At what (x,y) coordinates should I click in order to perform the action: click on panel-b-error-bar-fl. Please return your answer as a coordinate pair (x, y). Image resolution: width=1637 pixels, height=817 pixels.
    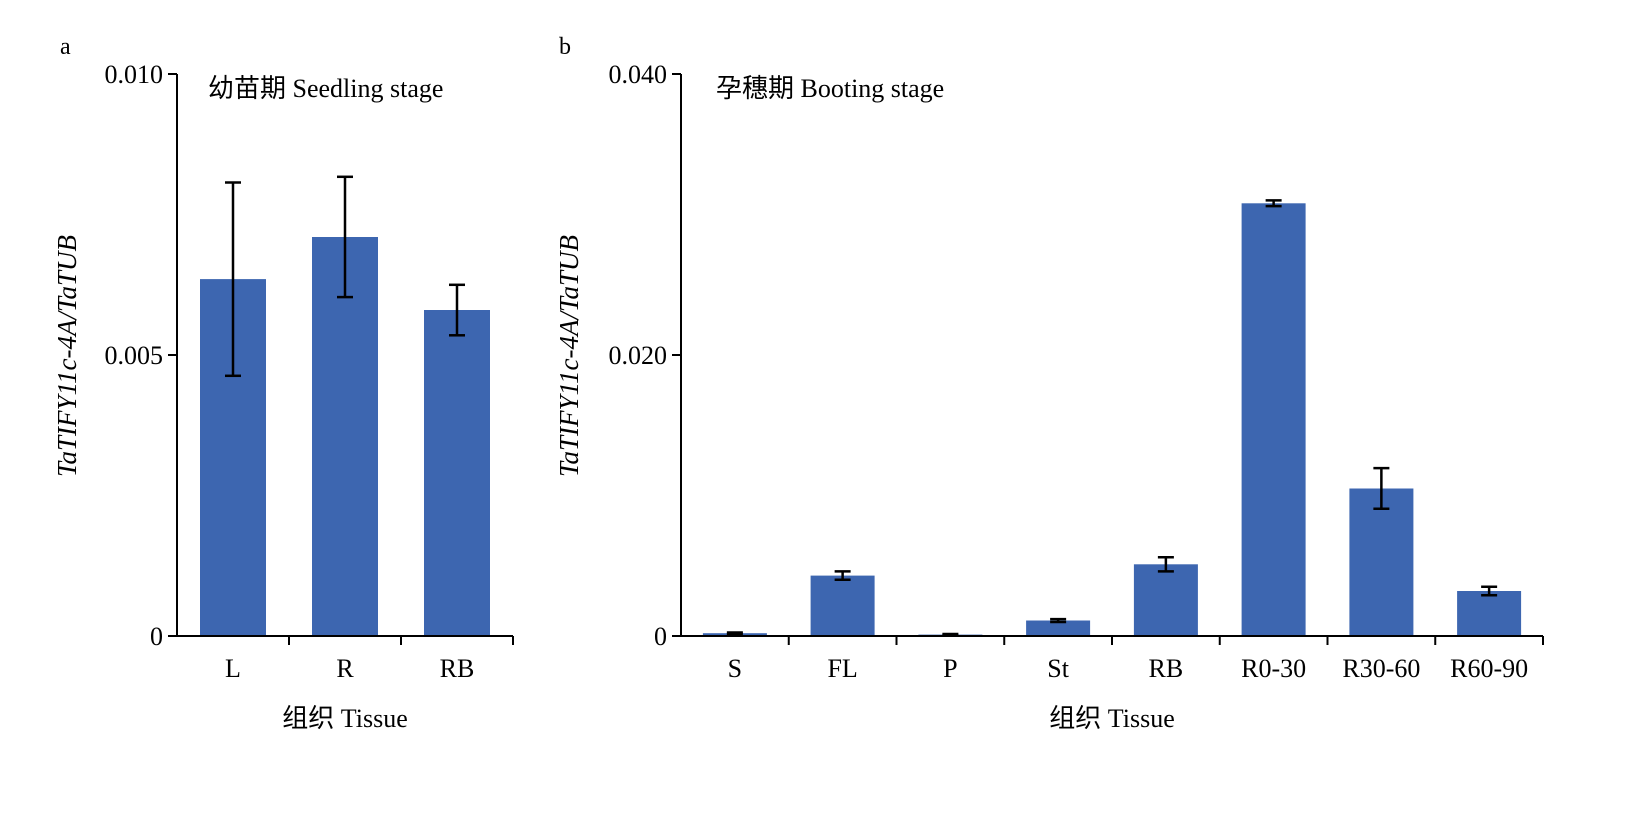
    Looking at the image, I should click on (842, 576).